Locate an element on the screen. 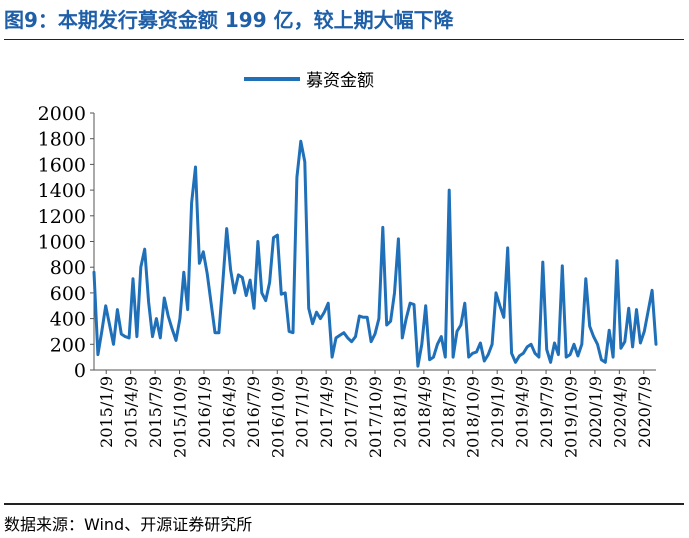  x-tick-label: 2019/4/9 is located at coordinates (522, 412).